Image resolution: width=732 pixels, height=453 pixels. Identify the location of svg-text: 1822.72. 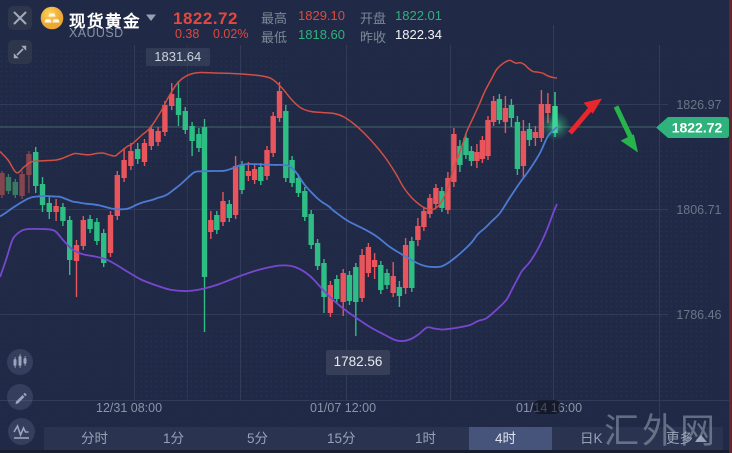
(697, 128).